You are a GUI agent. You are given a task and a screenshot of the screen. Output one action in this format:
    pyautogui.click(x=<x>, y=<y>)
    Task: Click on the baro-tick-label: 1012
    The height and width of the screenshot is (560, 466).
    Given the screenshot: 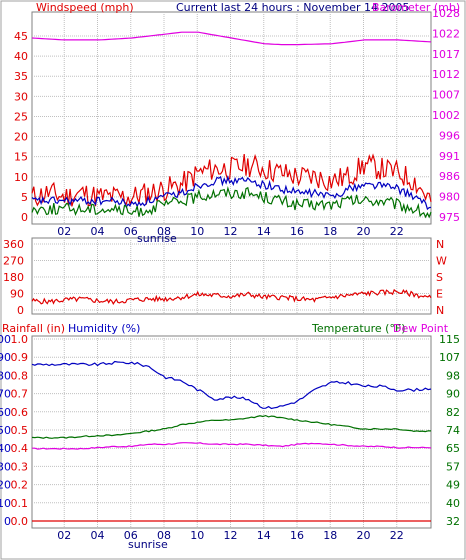 What is the action you would take?
    pyautogui.click(x=446, y=74)
    